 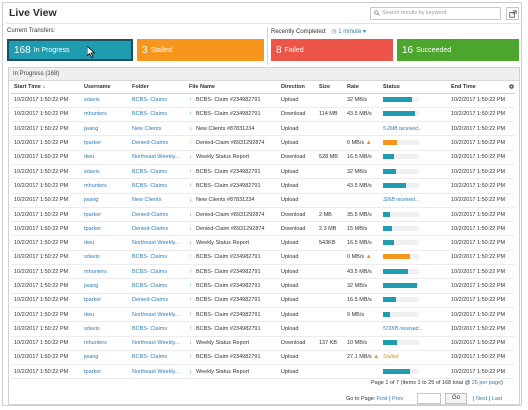 I want to click on interval-dropdown: ◷ 1 minute ▾, so click(x=348, y=32).